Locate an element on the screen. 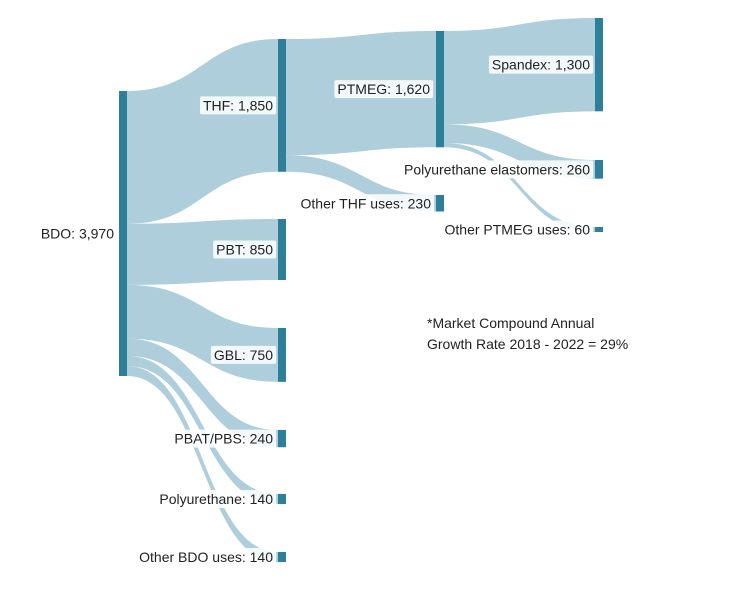  label-bg-pu_elast is located at coordinates (497, 169).